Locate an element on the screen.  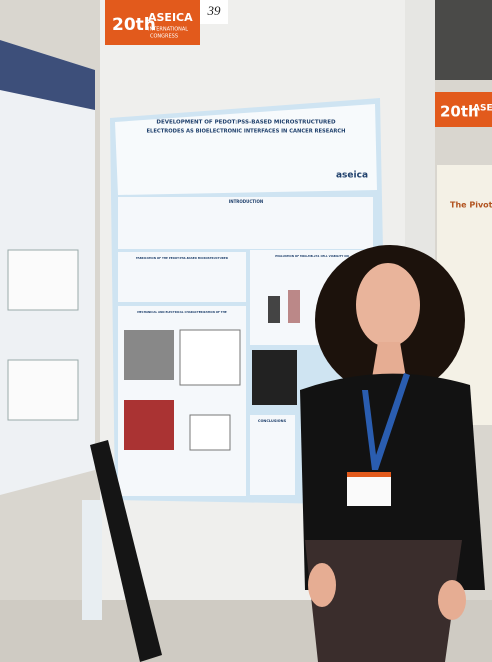
banner is located at coordinates (152, 22).